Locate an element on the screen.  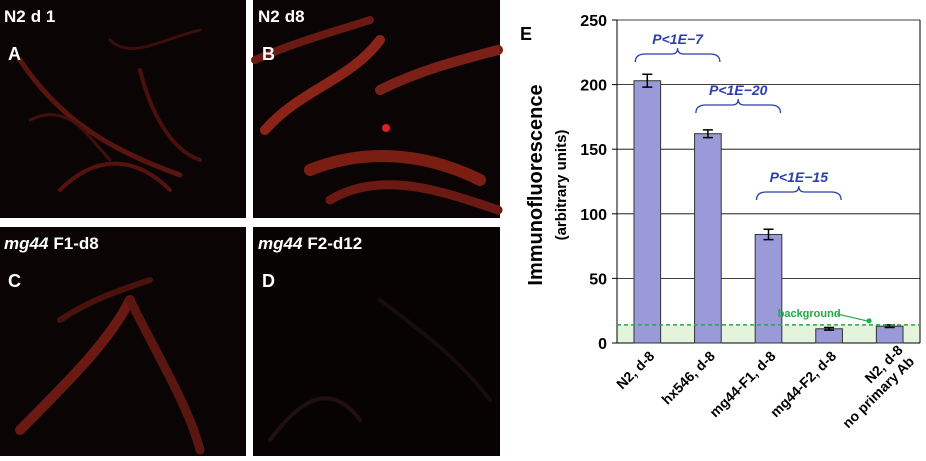
panel-title: mg44 F1-d8 is located at coordinates (51, 243).